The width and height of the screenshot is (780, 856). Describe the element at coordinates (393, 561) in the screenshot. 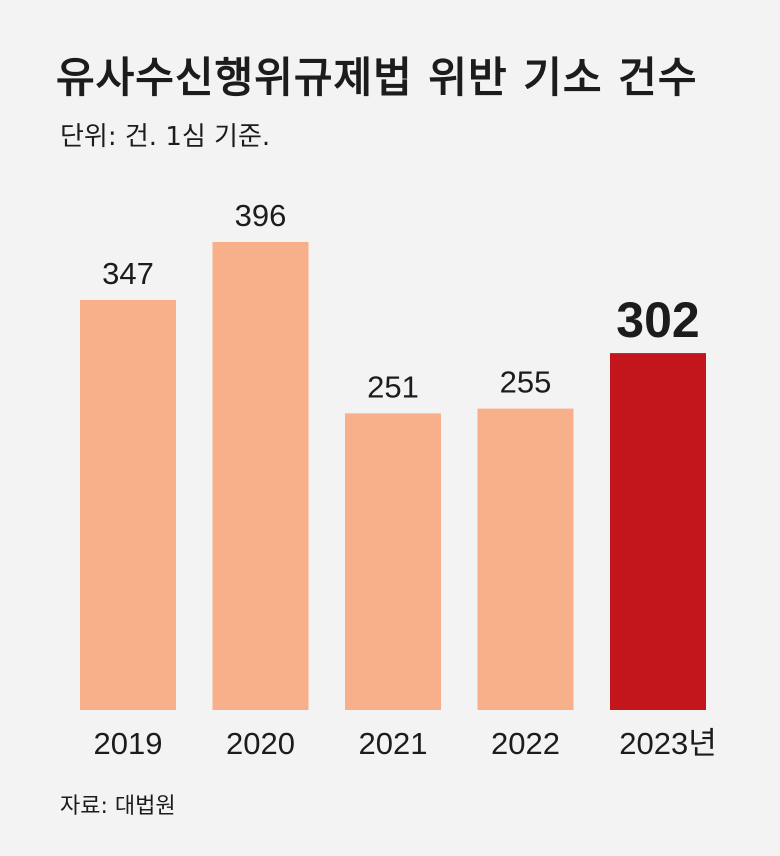

I see `bar-2021` at that location.